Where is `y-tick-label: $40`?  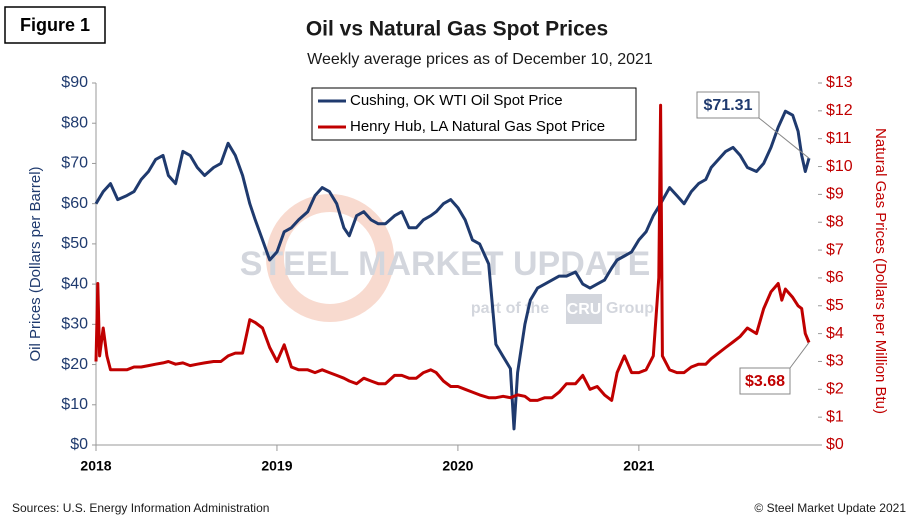
y-tick-label: $40 is located at coordinates (74, 283).